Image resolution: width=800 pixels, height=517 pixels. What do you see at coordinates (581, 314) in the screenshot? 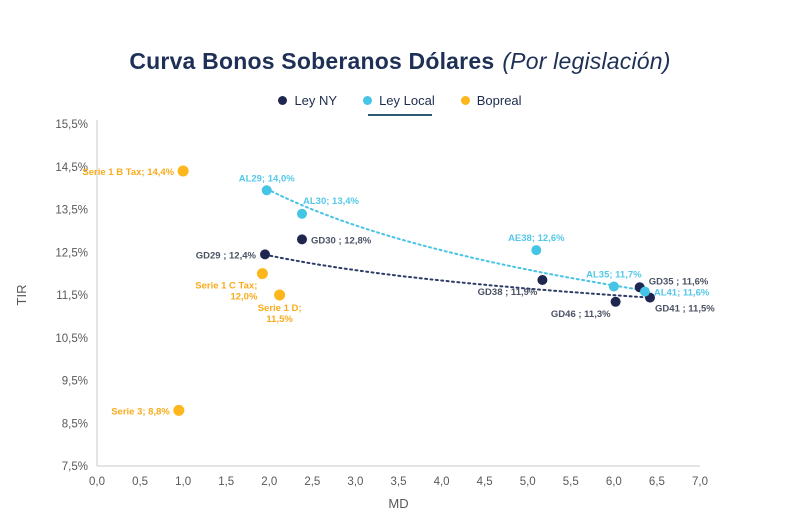
I see `point-label-gd46: GD46 ; 11,3%` at bounding box center [581, 314].